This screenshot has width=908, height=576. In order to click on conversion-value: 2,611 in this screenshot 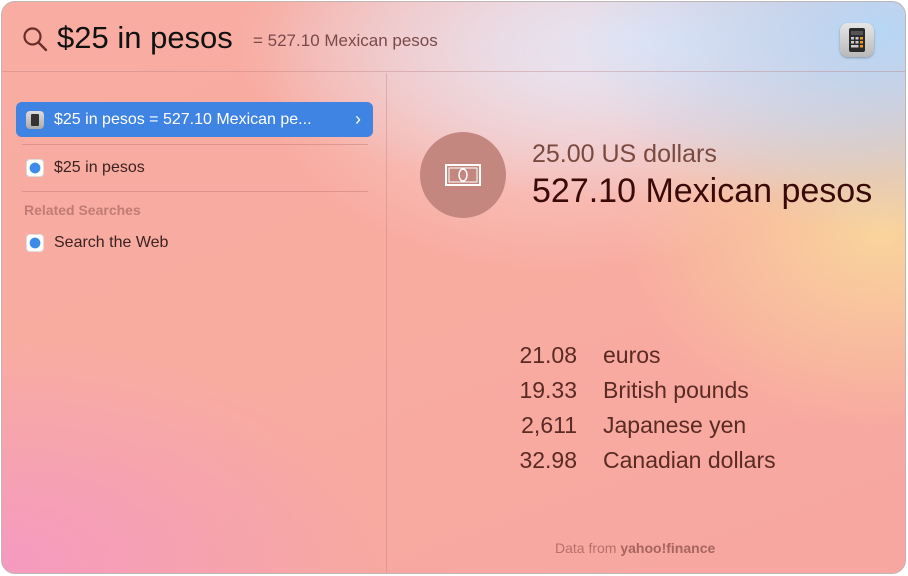, I will do `click(549, 425)`.